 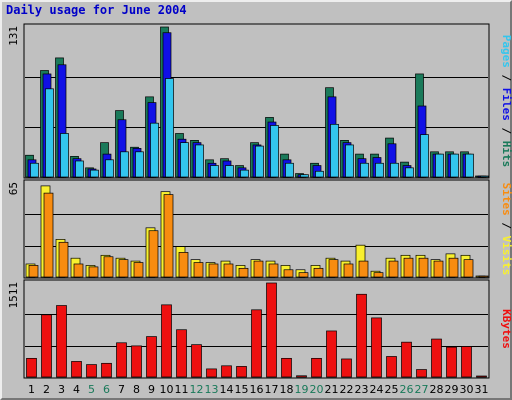 What do you see at coordinates (422, 389) in the screenshot?
I see `day-label-27: 27` at bounding box center [422, 389].